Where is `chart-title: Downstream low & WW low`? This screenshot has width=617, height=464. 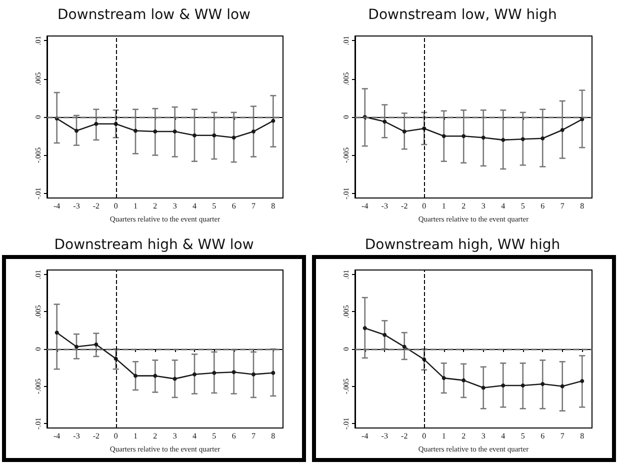
chart-title: Downstream low & WW low is located at coordinates (154, 15).